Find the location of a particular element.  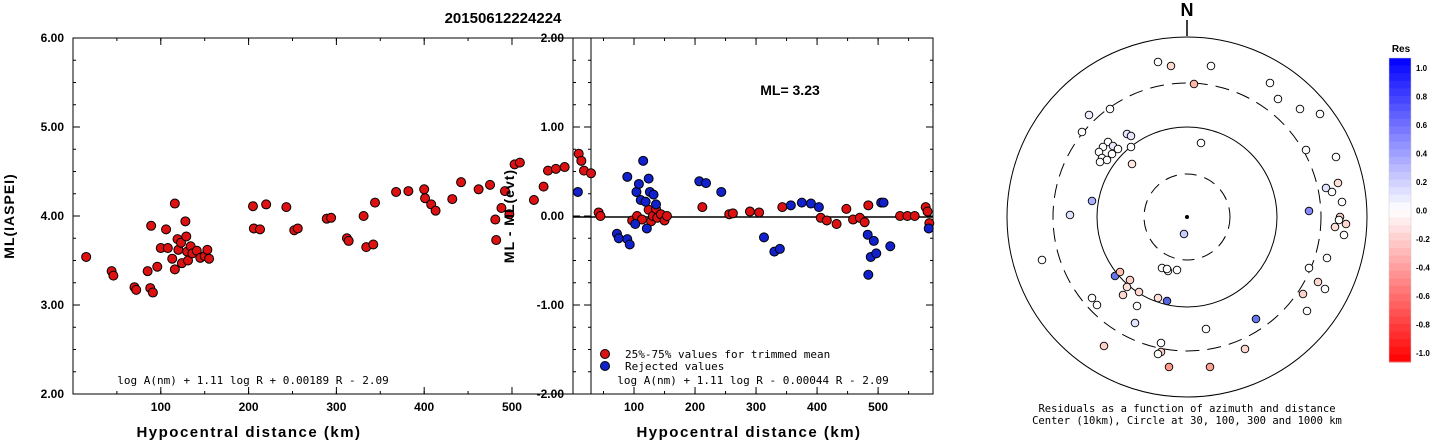

colorbar-tick-label-5: 0.0 is located at coordinates (1422, 211).